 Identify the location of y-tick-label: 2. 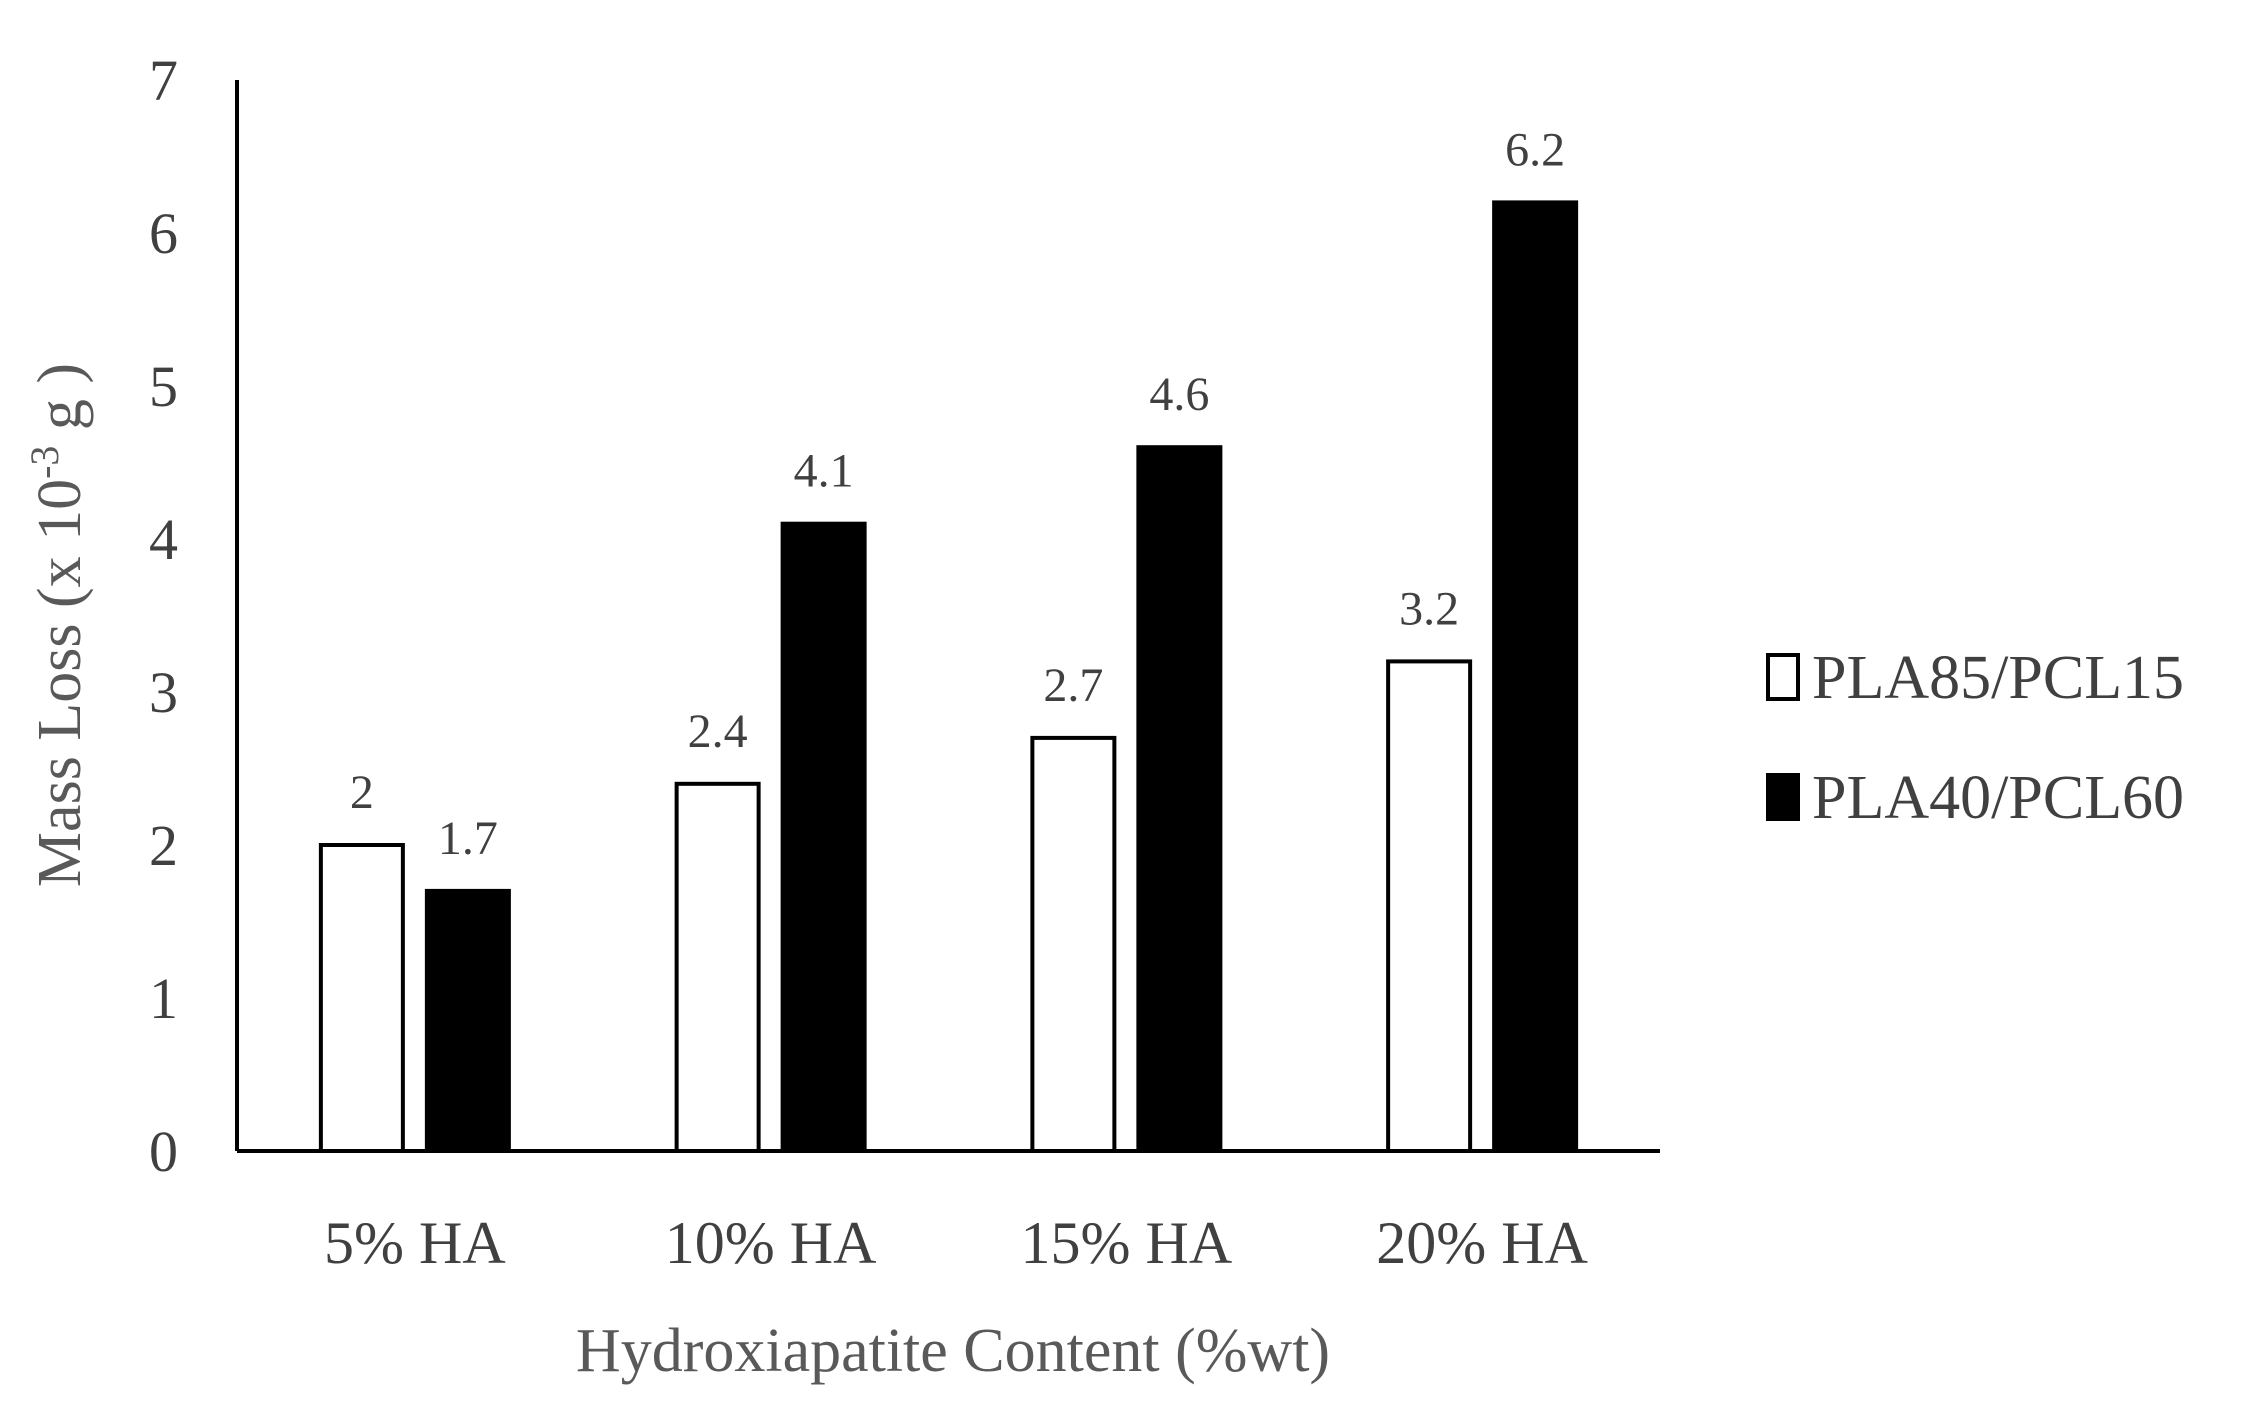
(163, 845).